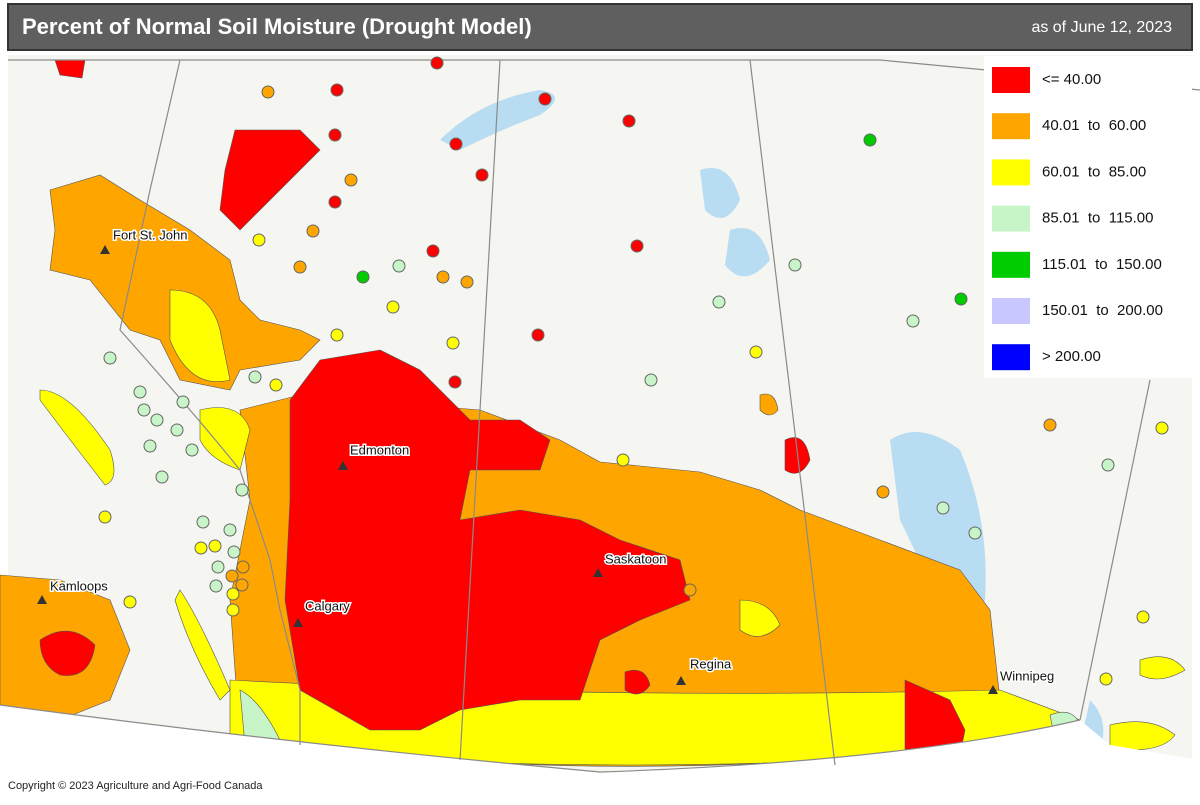 The height and width of the screenshot is (805, 1200). I want to click on legend-label: 60.01 to 85.00, so click(1094, 171).